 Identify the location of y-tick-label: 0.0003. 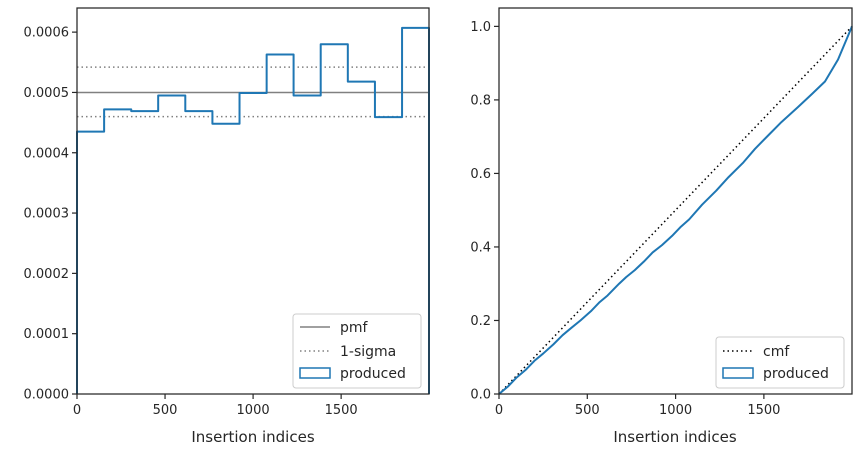
(47, 214).